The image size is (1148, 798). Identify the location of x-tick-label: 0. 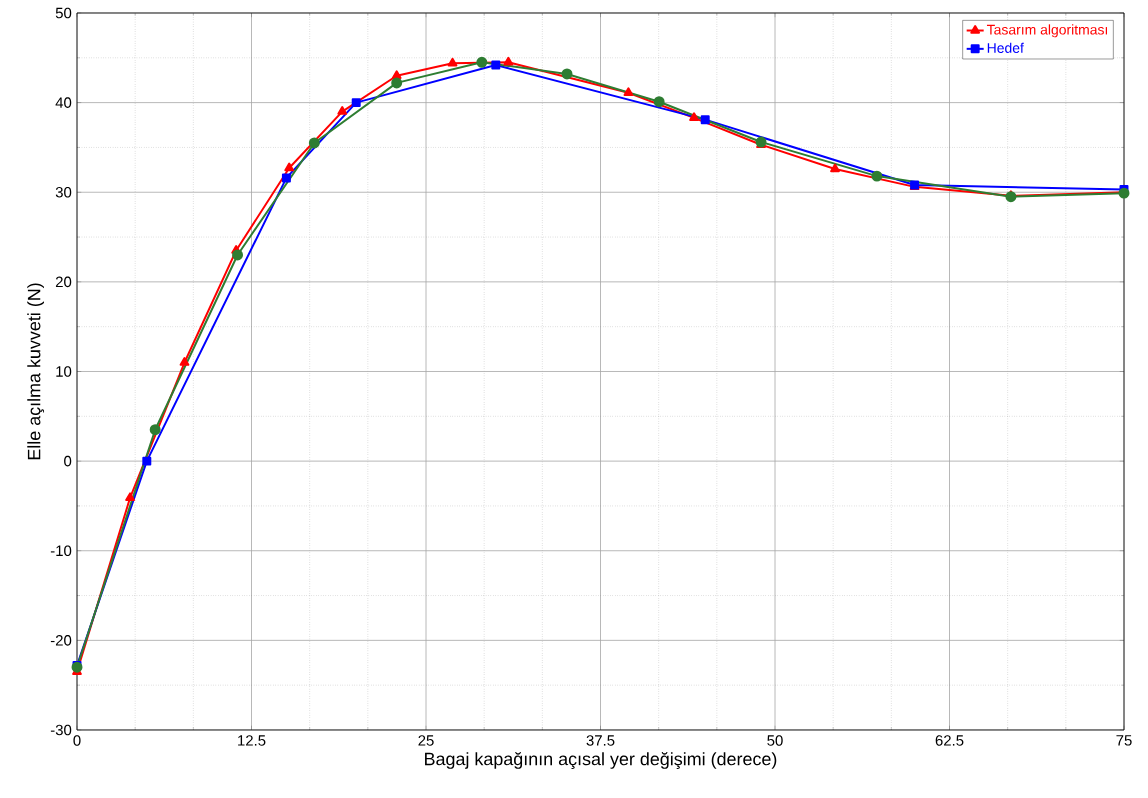
(77, 740).